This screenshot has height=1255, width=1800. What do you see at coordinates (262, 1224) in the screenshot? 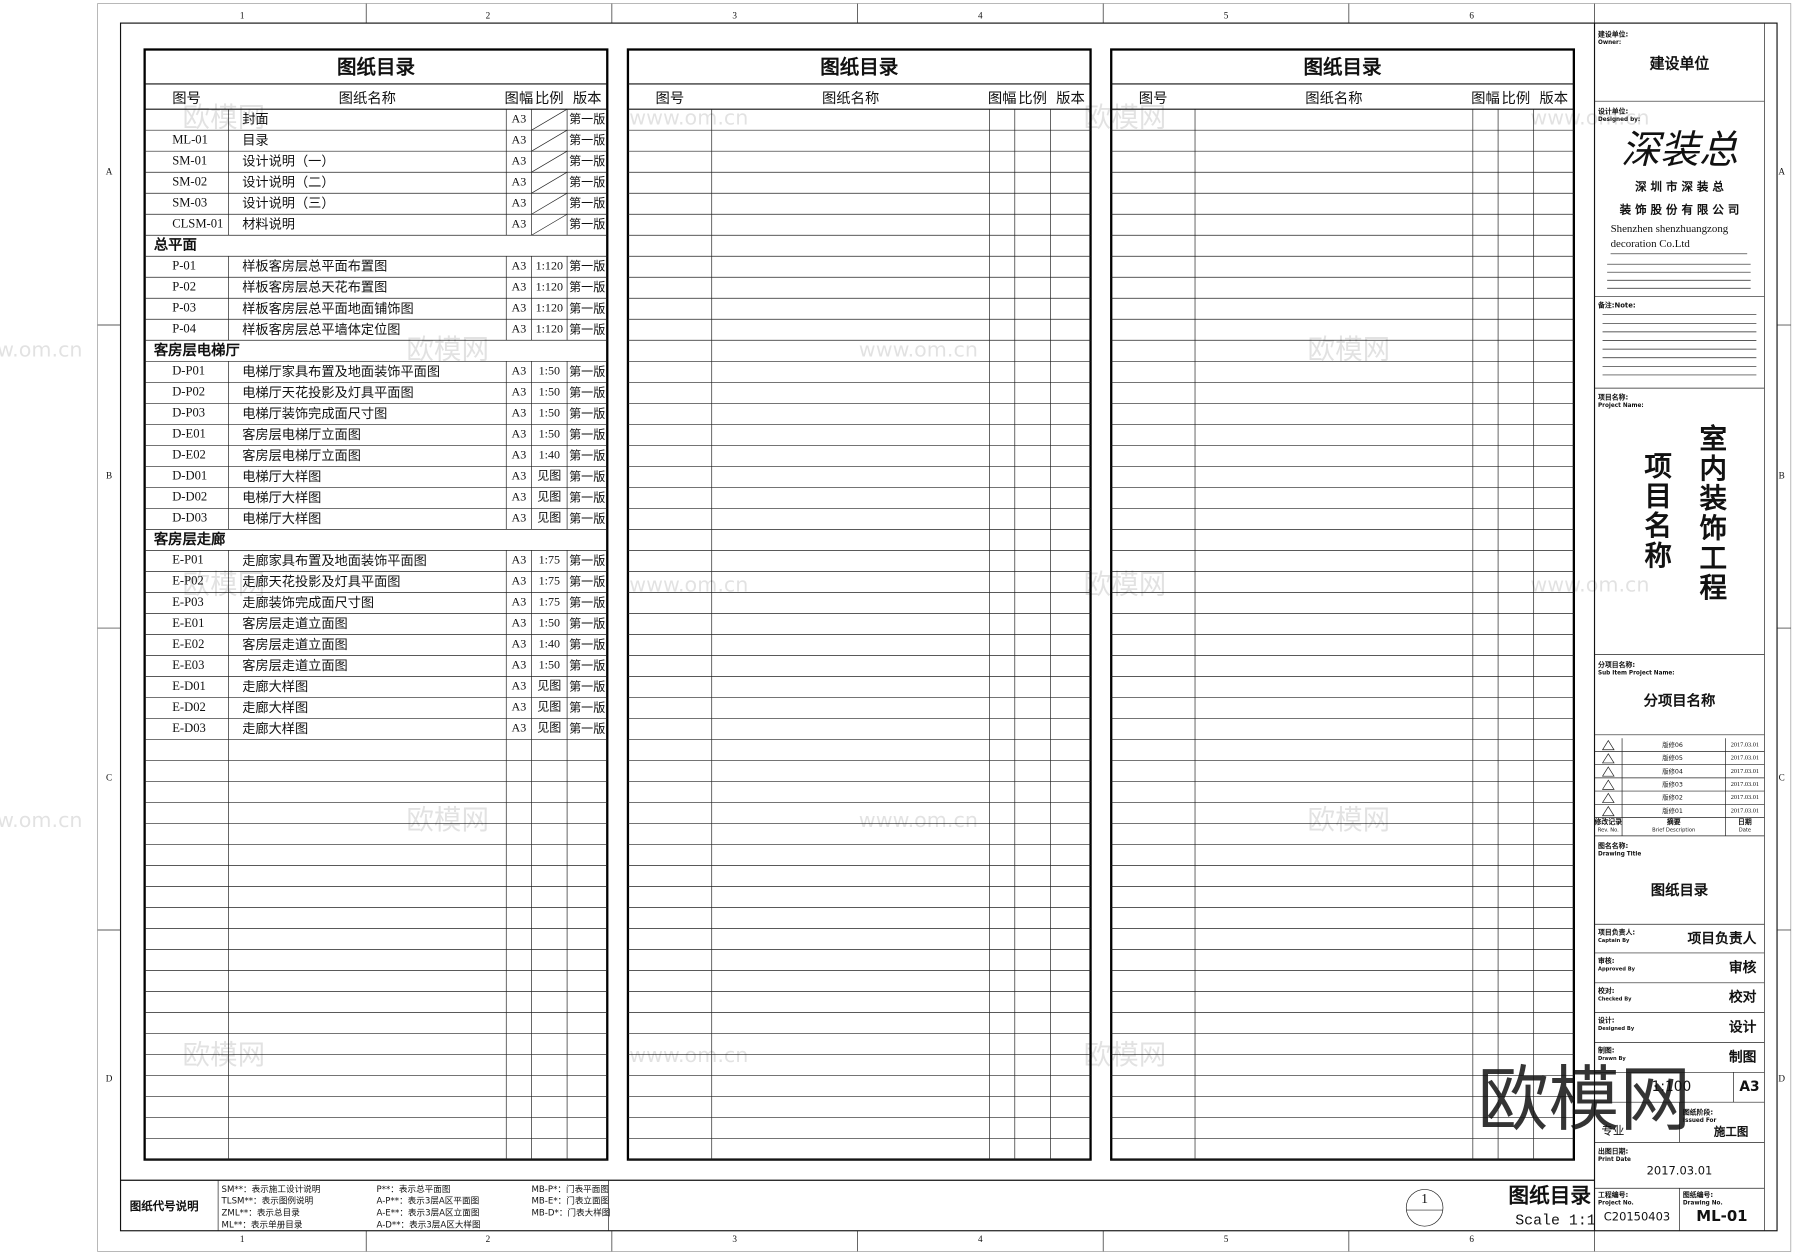
I see `legend-item: ML**：表示单册目录` at bounding box center [262, 1224].